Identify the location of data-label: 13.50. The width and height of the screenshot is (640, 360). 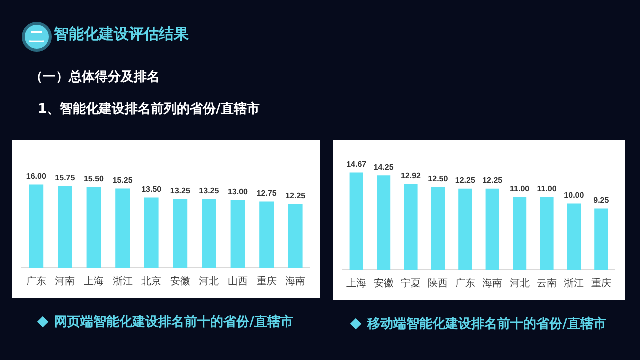
(152, 189).